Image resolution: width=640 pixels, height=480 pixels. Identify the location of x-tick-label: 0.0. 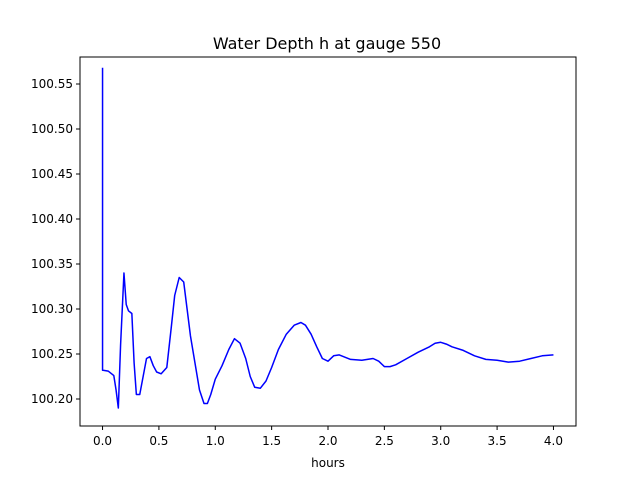
(102, 441).